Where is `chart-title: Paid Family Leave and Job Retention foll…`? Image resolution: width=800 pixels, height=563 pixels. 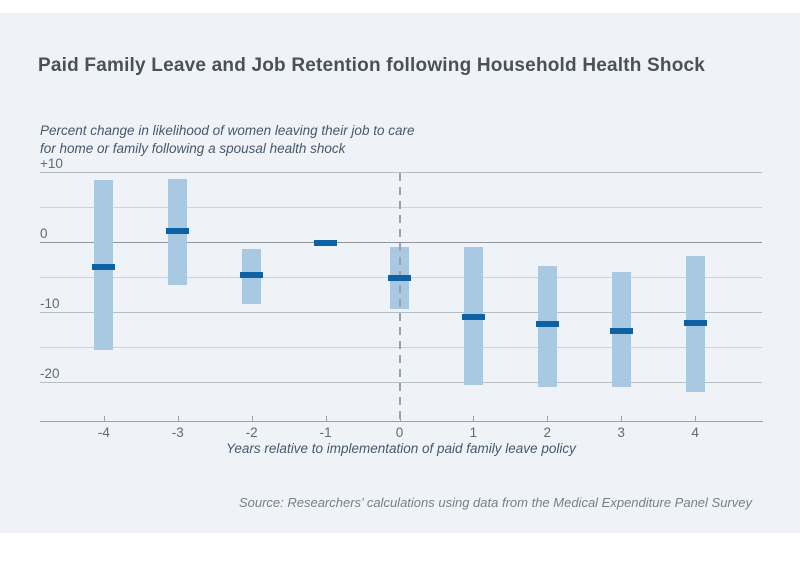
chart-title: Paid Family Leave and Job Retention foll… is located at coordinates (372, 65).